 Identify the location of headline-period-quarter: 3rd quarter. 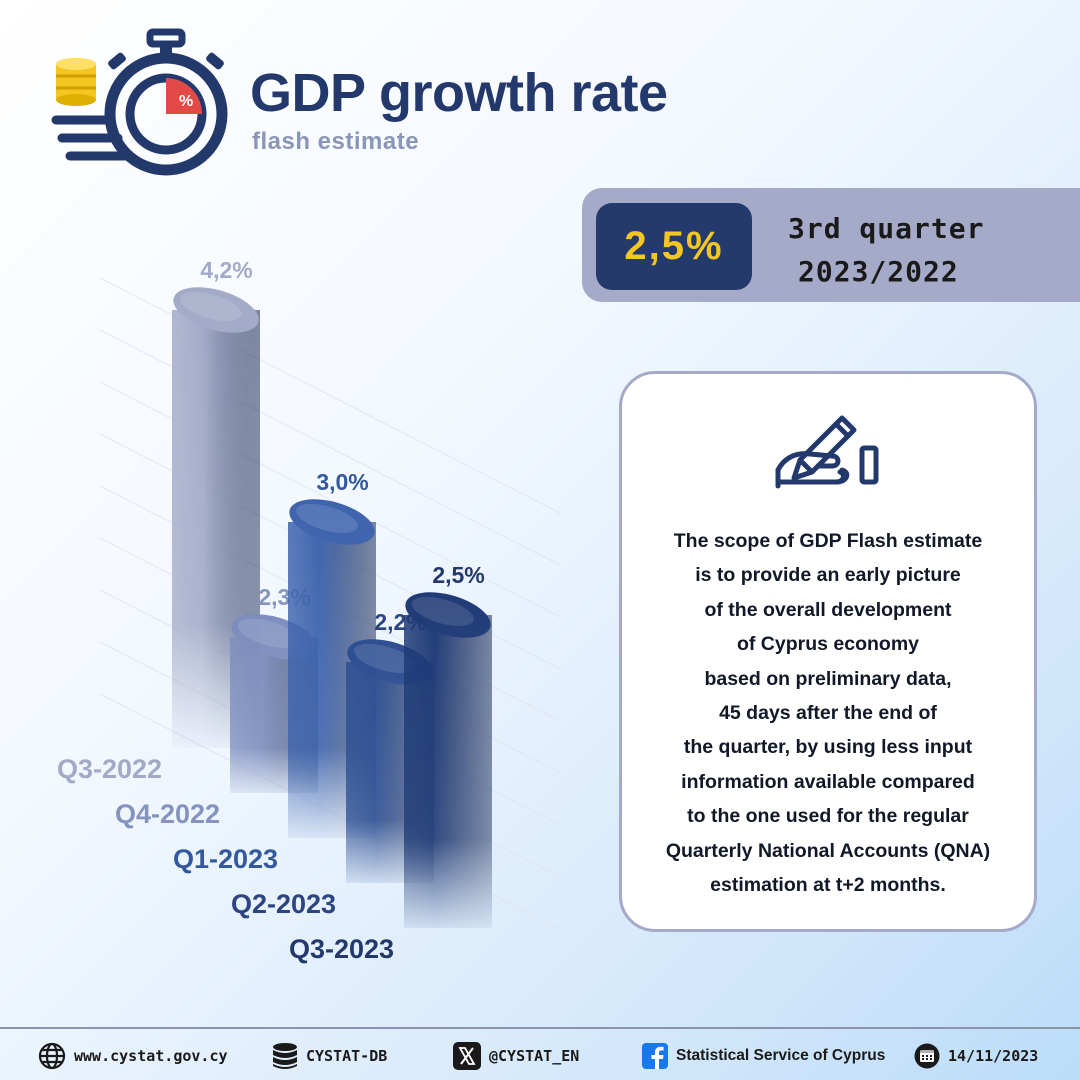
(886, 228).